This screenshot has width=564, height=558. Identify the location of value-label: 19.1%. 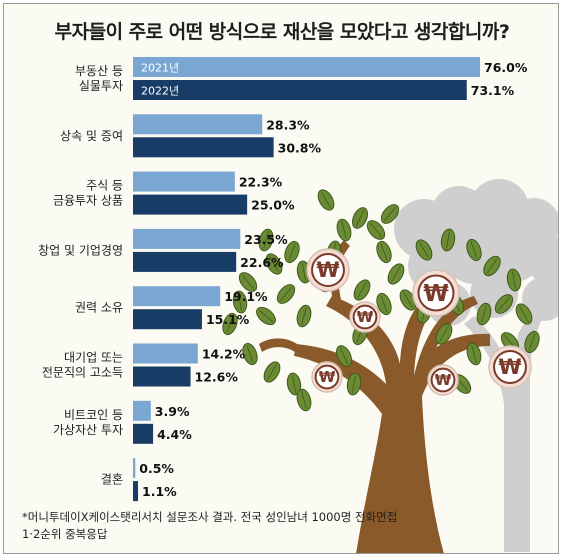
(246, 296).